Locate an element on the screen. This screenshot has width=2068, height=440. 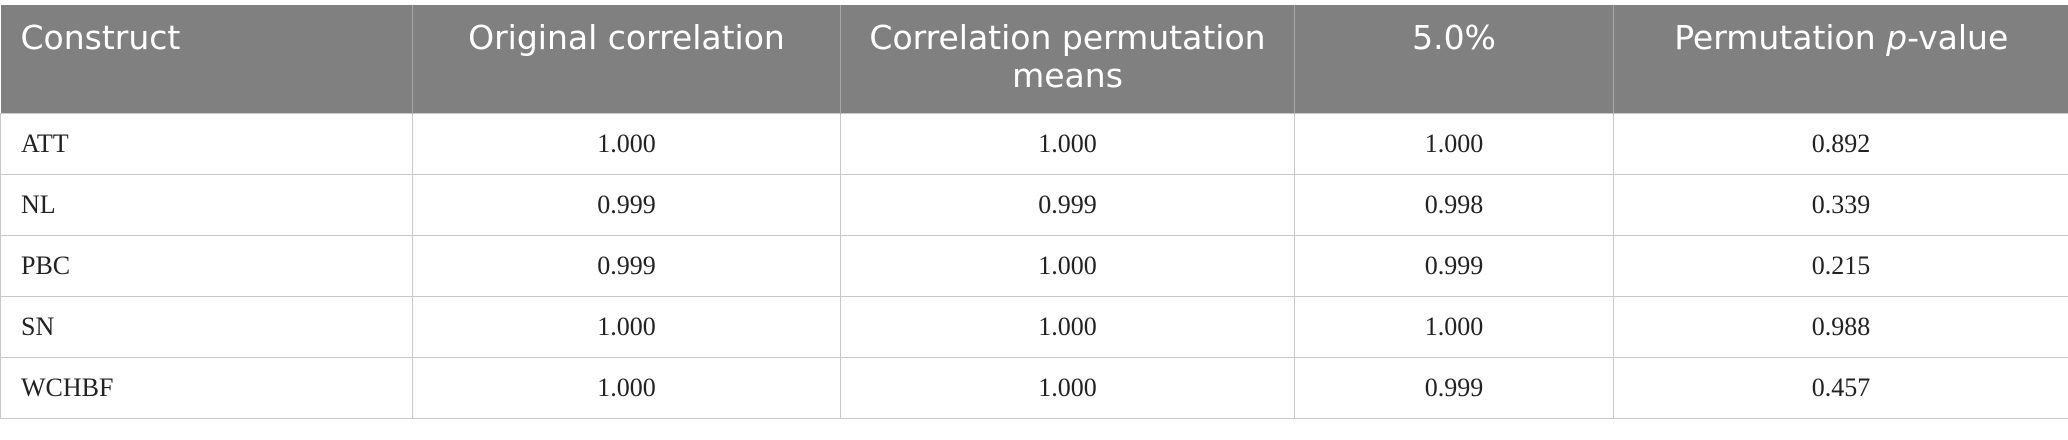
table-row: SN 1.000 1.000 1.000 0.988 is located at coordinates (1034, 326).